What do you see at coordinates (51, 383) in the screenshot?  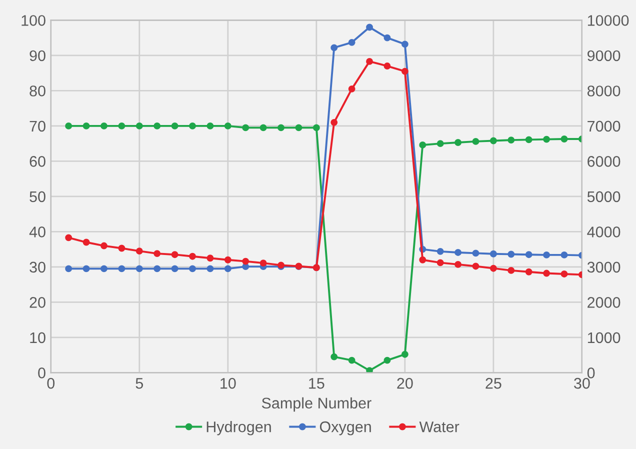 I see `x-tick-label: 0` at bounding box center [51, 383].